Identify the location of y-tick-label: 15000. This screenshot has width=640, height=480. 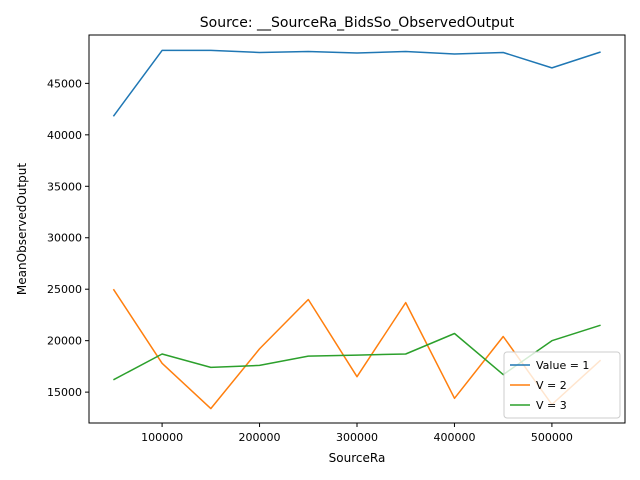
(64, 392).